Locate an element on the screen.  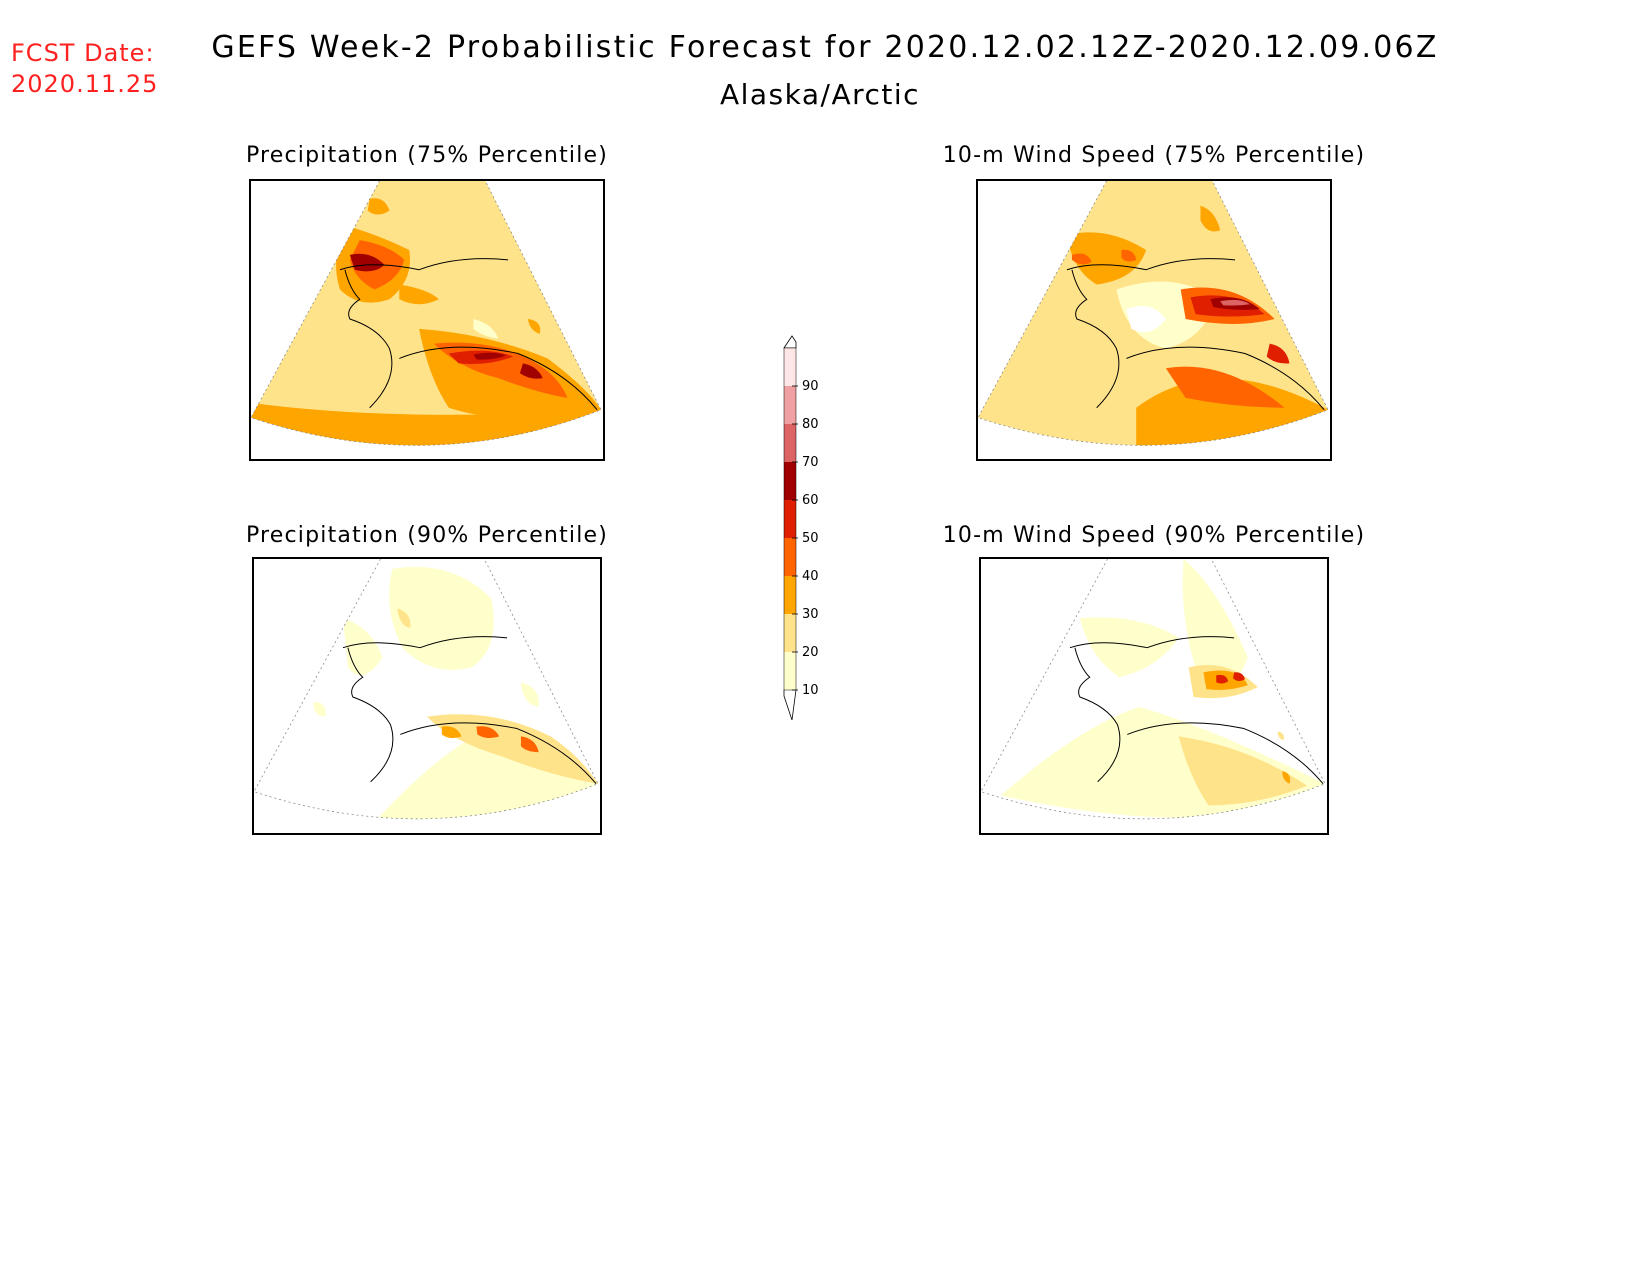
map-precip-75-svg is located at coordinates (426, 313).